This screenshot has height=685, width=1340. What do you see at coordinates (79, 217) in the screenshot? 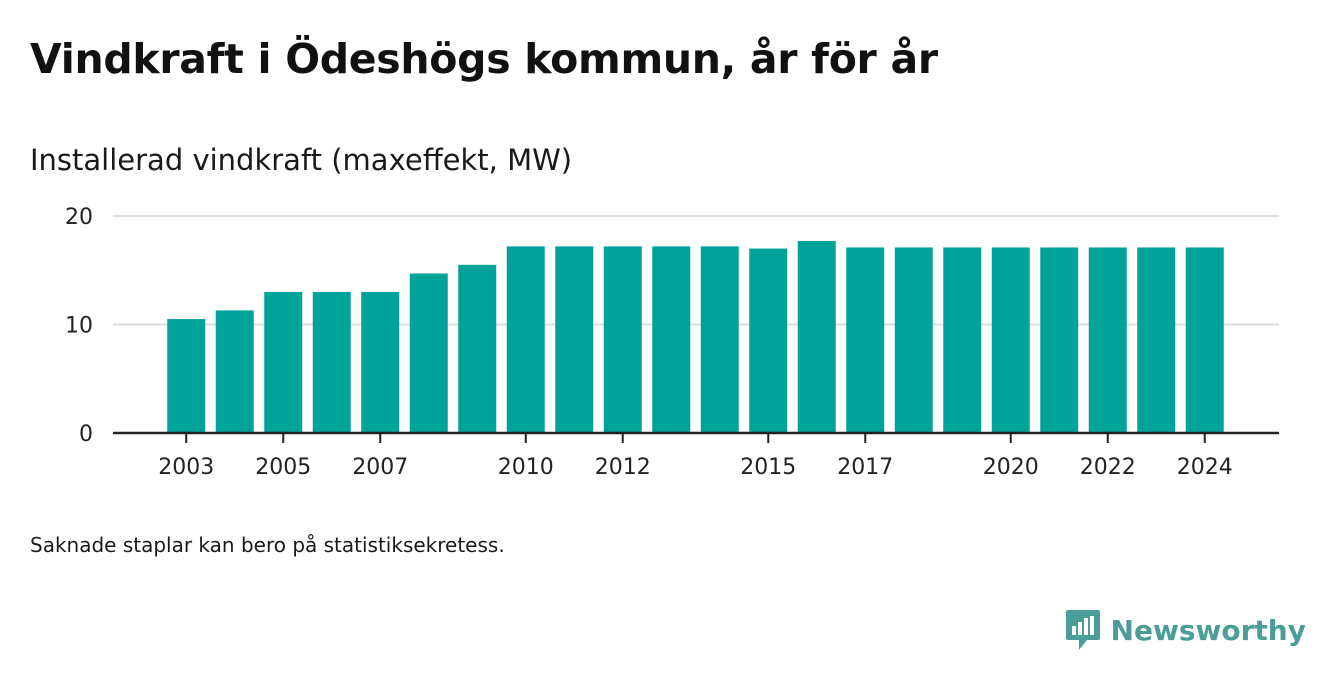
I see `y-tick-label: 20` at bounding box center [79, 217].